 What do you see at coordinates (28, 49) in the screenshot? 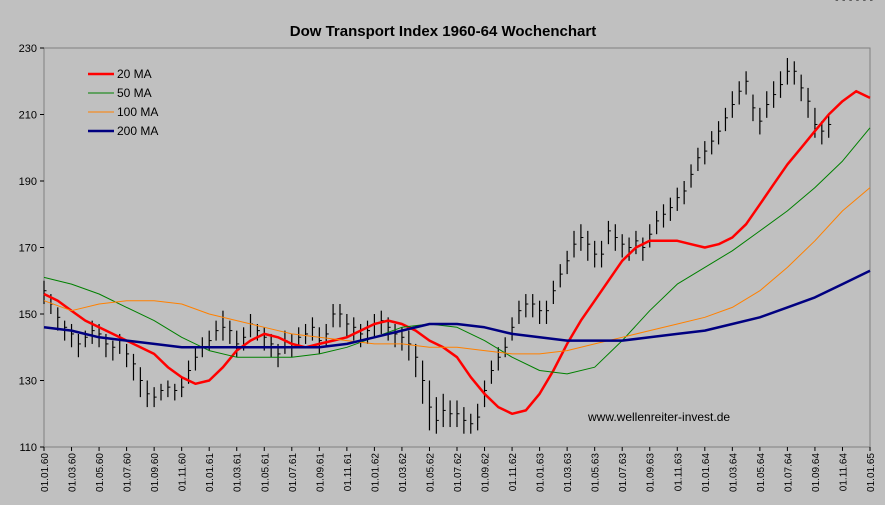
I see `y-tick-label: 230` at bounding box center [28, 49].